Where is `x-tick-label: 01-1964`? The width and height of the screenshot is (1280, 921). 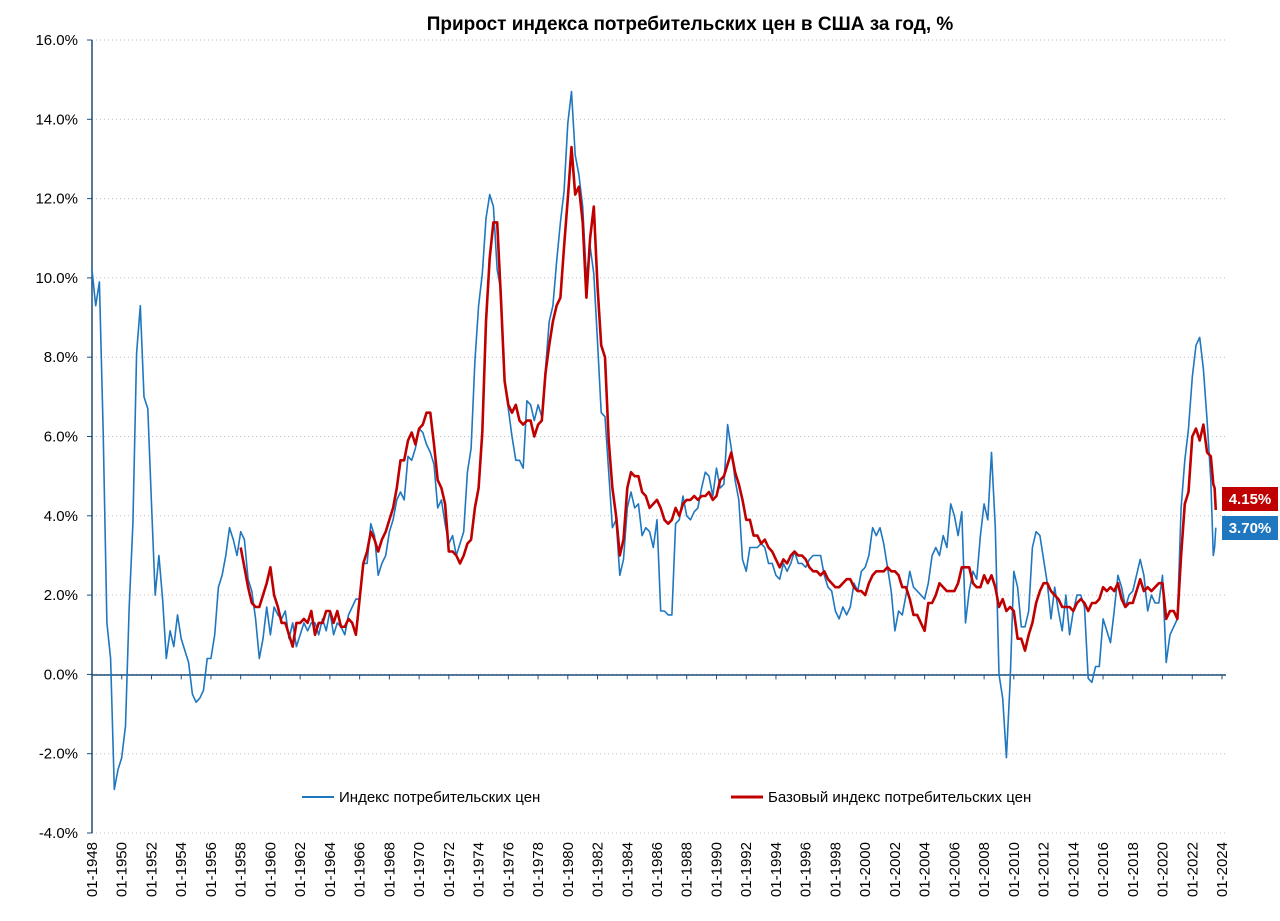
x-tick-label: 01-1964 is located at coordinates (330, 869).